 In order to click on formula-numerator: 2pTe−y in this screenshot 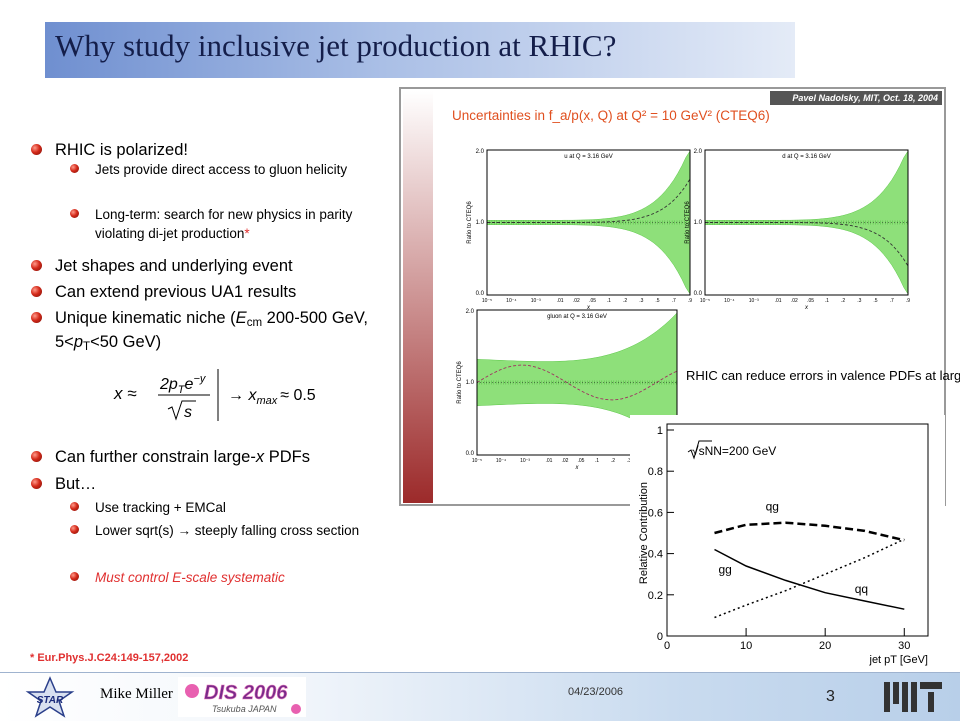, I will do `click(183, 384)`.